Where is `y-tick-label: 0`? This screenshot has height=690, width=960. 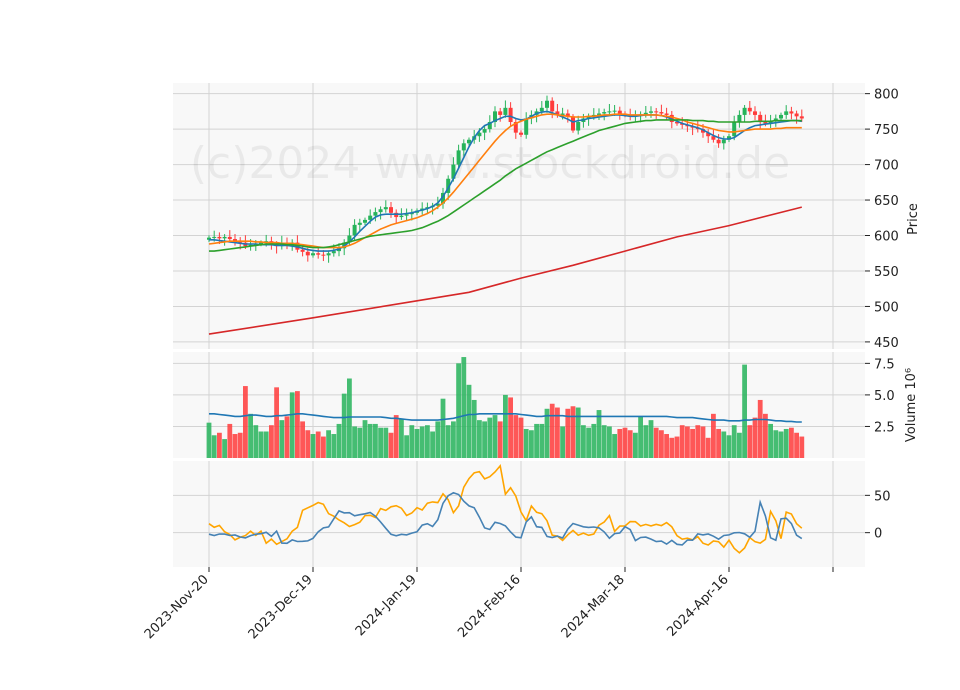 y-tick-label: 0 is located at coordinates (878, 534).